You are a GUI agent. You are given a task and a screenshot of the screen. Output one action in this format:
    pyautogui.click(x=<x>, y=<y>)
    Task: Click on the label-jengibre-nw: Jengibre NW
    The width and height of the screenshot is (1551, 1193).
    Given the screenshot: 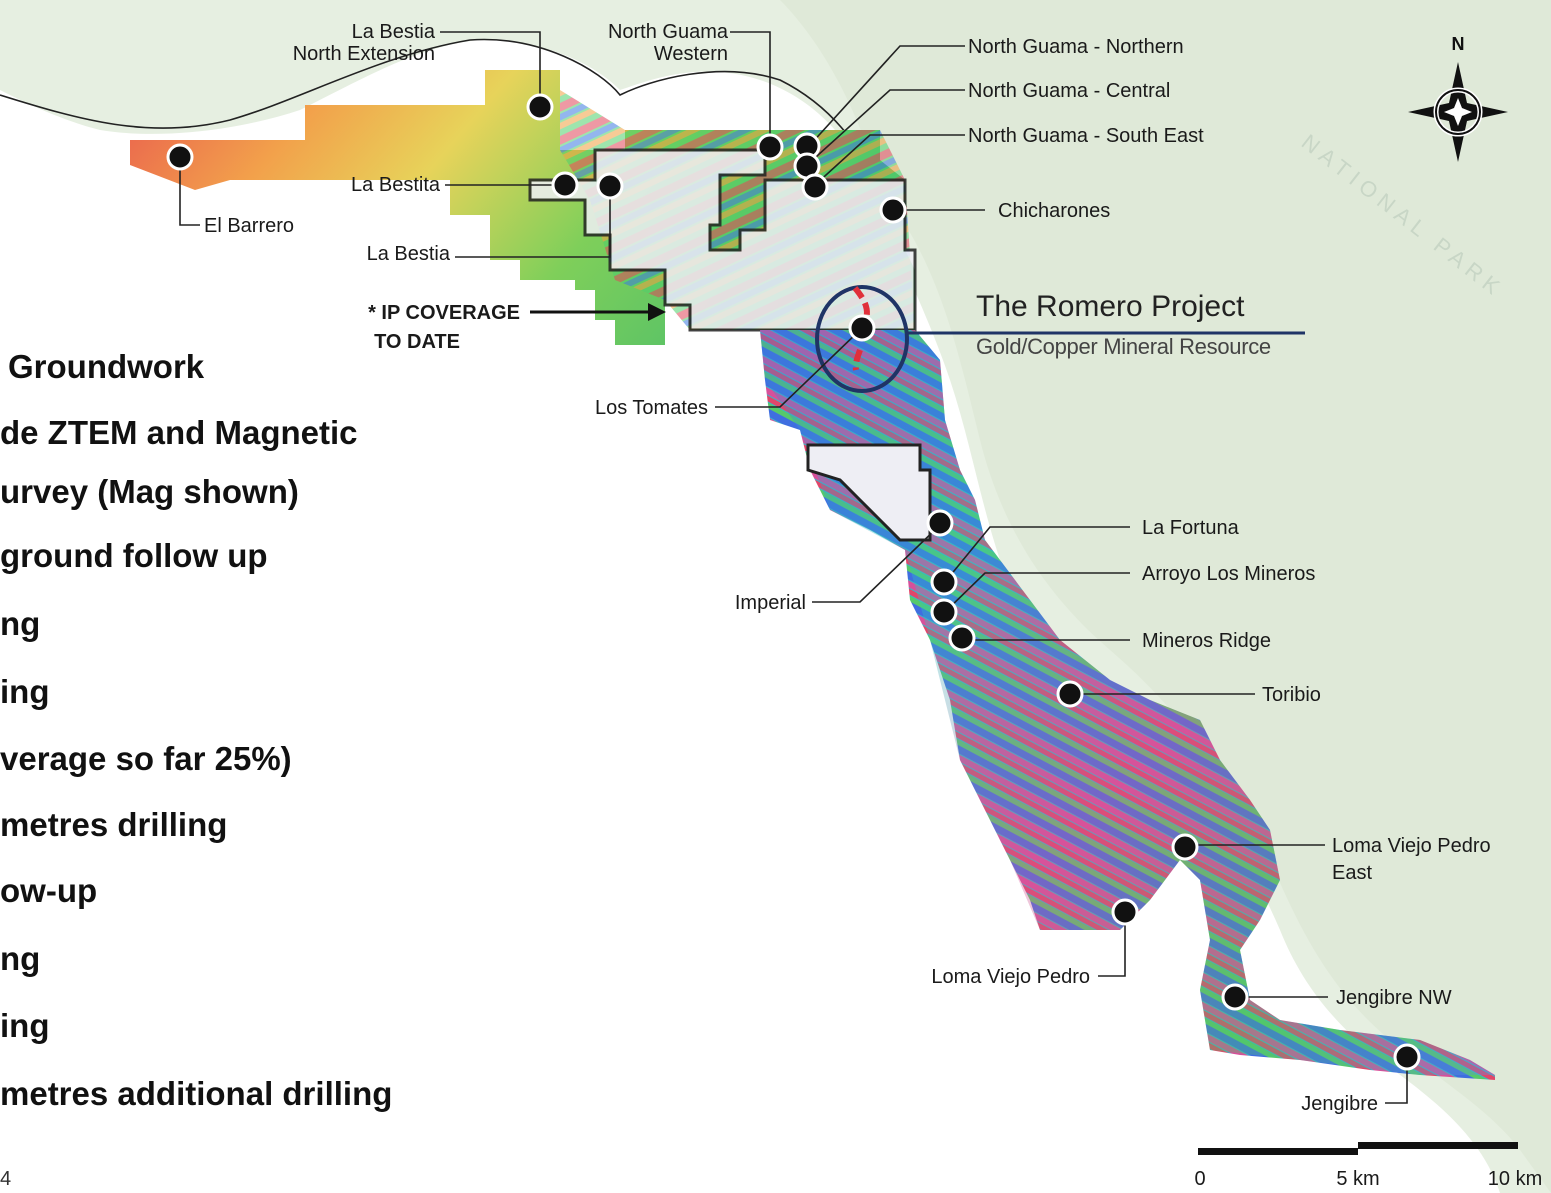 What is the action you would take?
    pyautogui.click(x=1394, y=998)
    